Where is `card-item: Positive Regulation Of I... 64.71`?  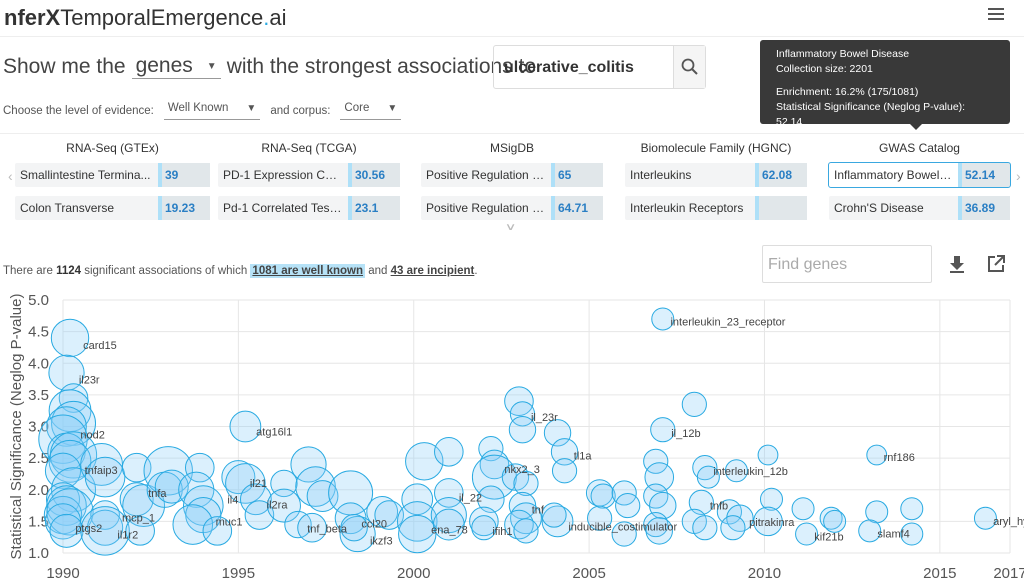
card-item: Positive Regulation Of I... 64.71 is located at coordinates (512, 208).